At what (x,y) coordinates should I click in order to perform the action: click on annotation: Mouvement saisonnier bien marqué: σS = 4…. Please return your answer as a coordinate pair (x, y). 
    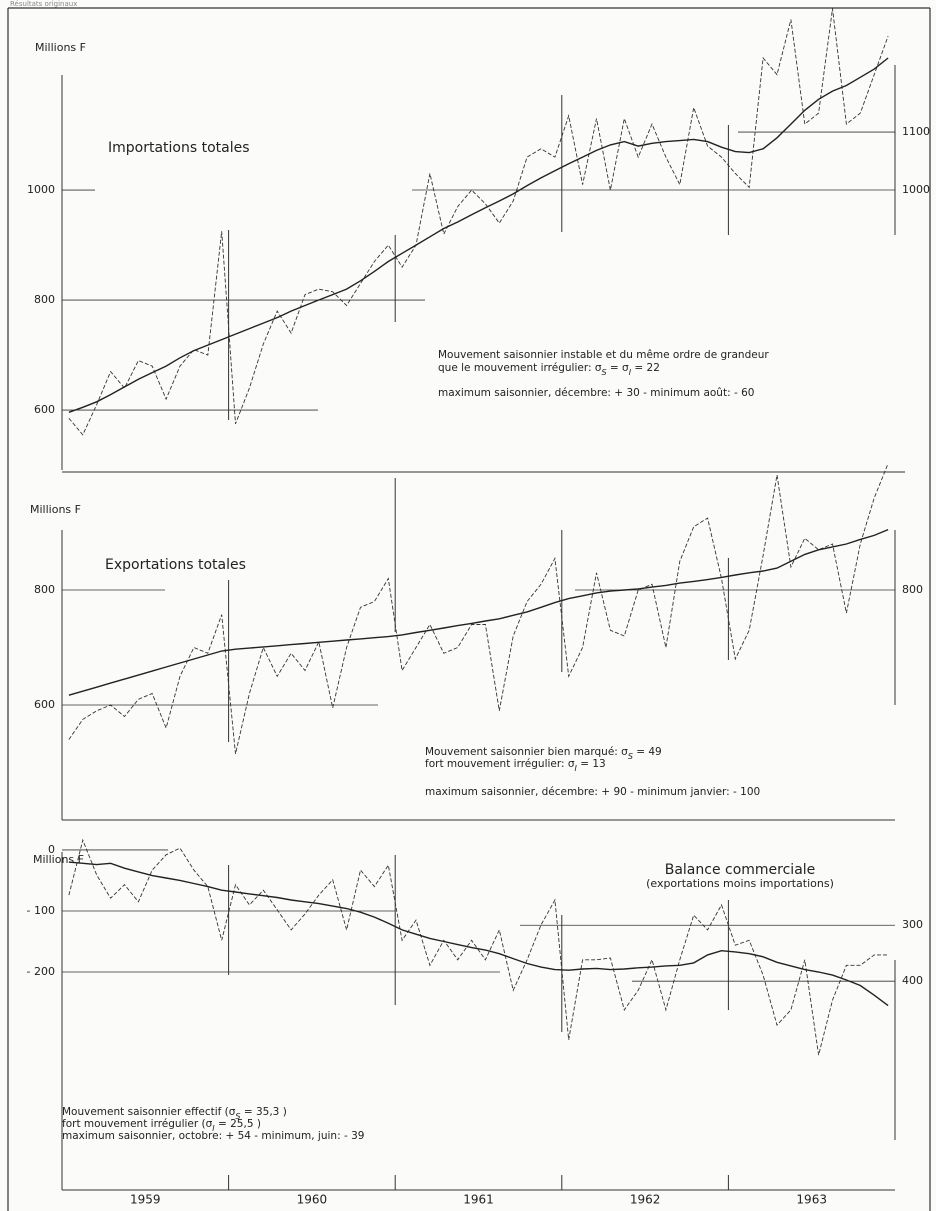
    Looking at the image, I should click on (543, 753).